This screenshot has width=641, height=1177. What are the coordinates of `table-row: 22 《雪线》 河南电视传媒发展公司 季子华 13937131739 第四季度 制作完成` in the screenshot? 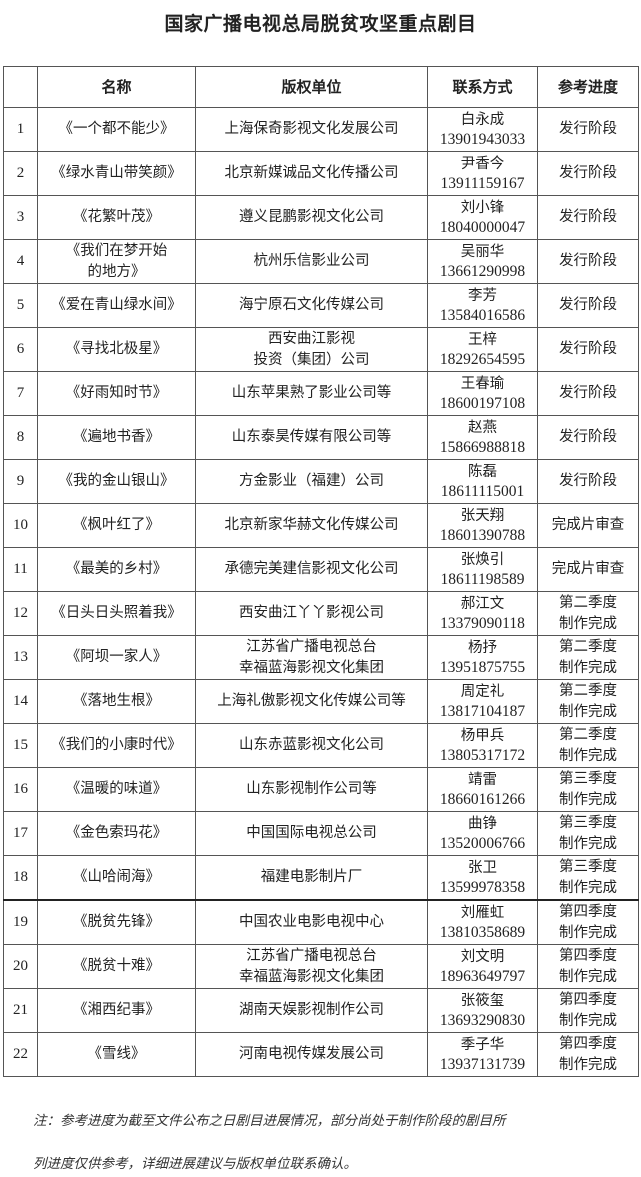 It's located at (321, 1054).